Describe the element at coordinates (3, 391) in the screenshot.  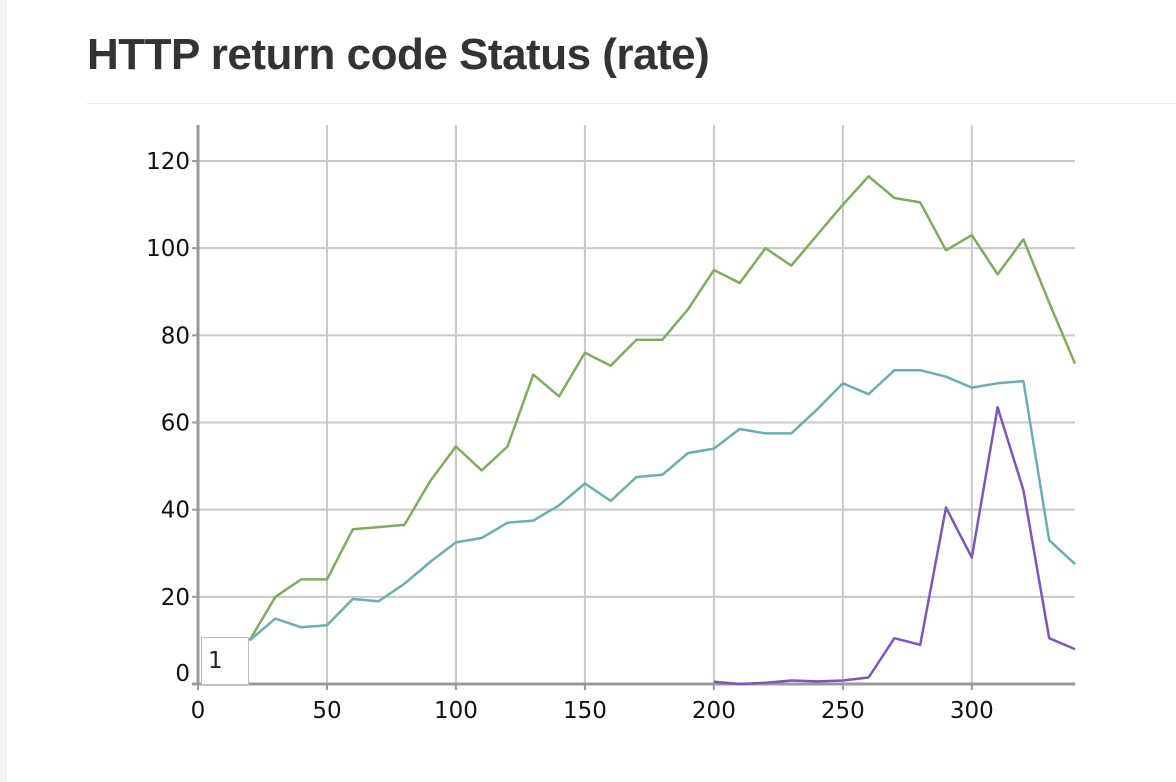
I see `left-edge` at that location.